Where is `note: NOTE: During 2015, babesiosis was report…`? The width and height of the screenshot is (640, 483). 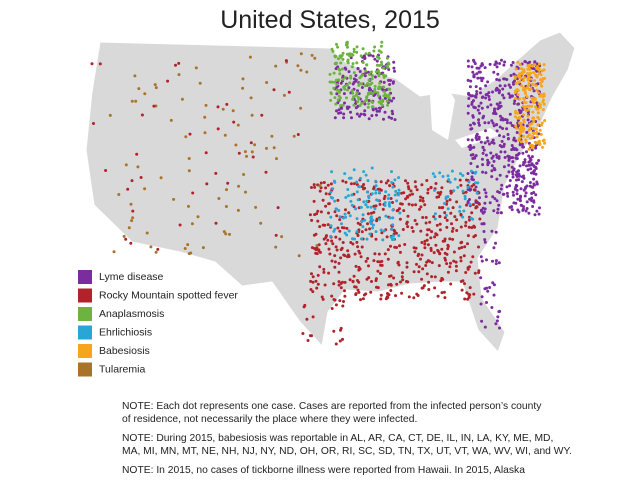
note: NOTE: During 2015, babesiosis was report… is located at coordinates (377, 445).